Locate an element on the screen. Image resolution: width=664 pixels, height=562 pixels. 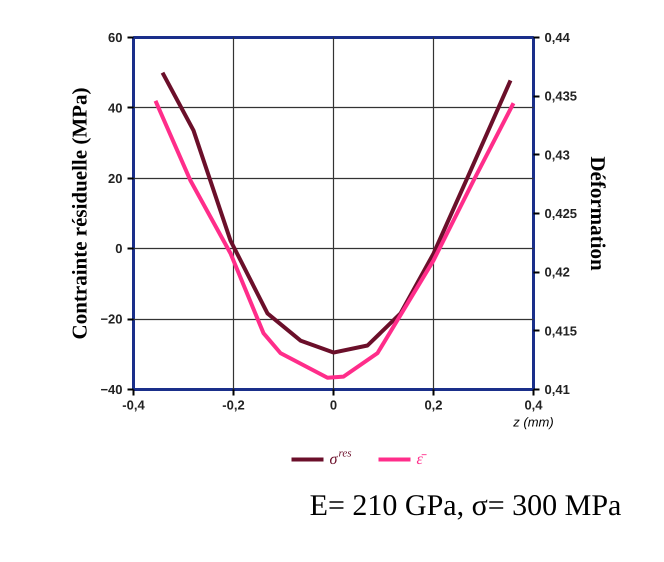
y2-tick-label: 0,44 is located at coordinates (557, 37).